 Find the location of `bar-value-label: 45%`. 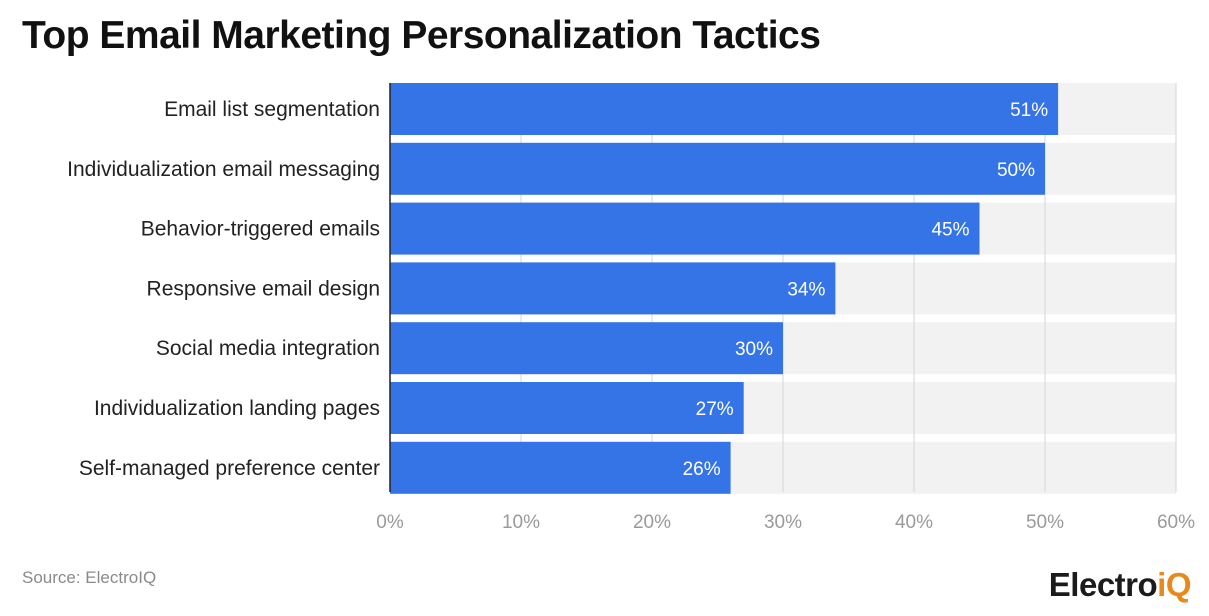

bar-value-label: 45% is located at coordinates (950, 230).